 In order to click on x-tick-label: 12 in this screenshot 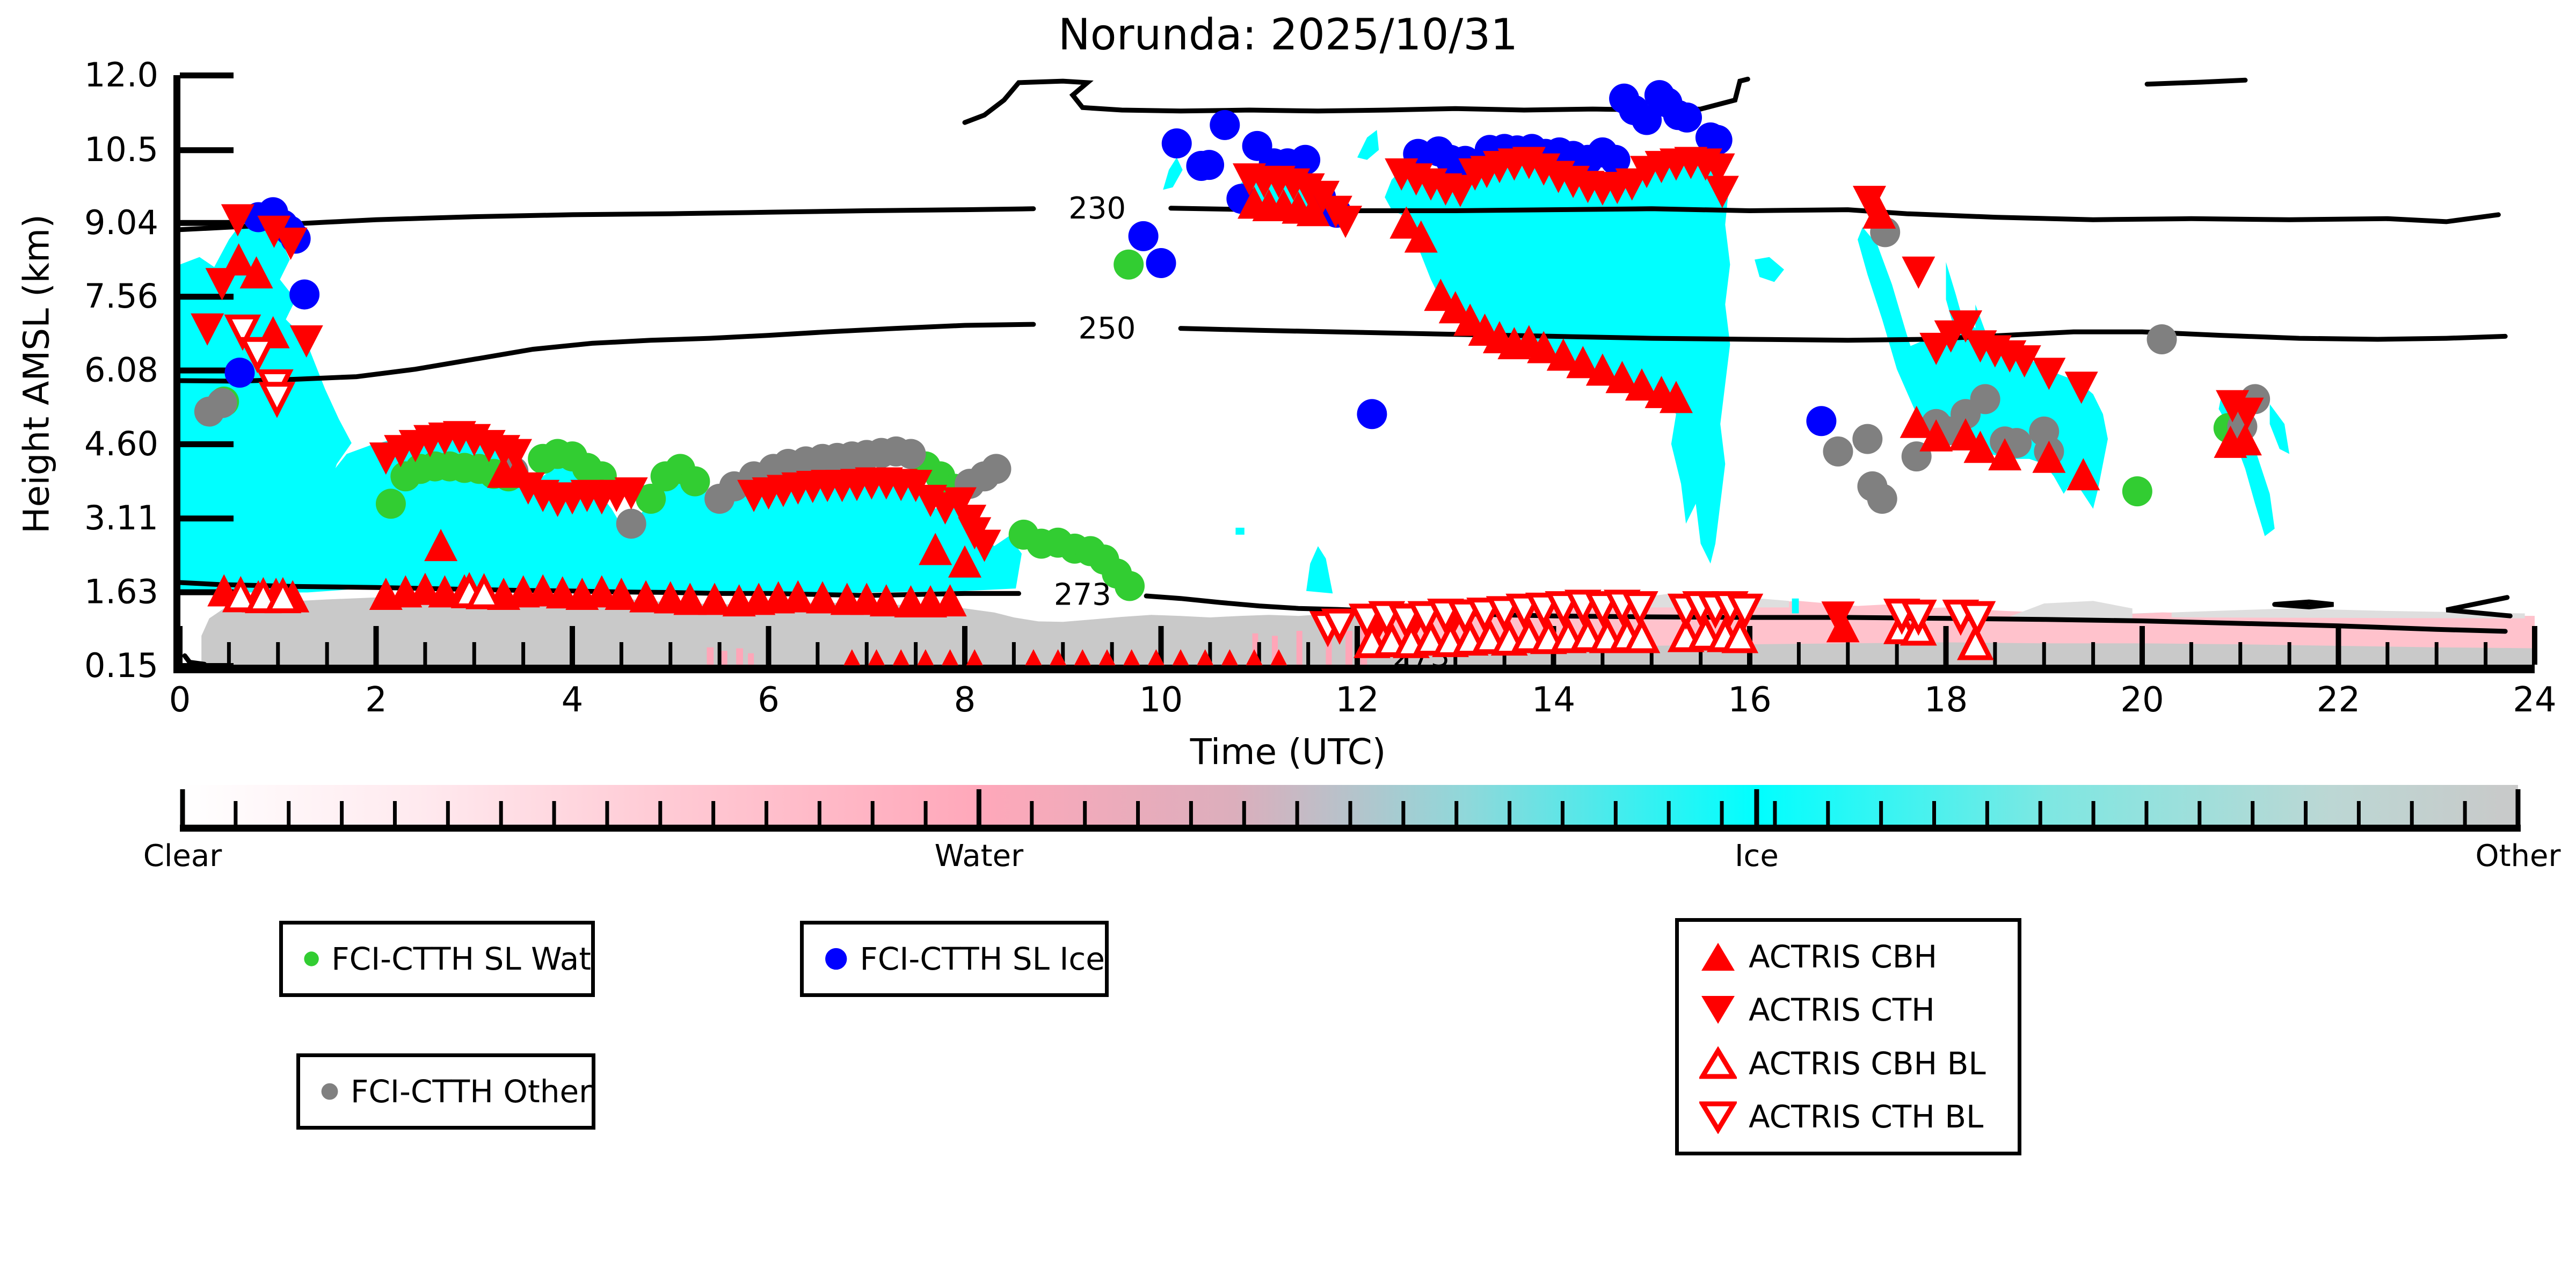, I will do `click(1357, 700)`.